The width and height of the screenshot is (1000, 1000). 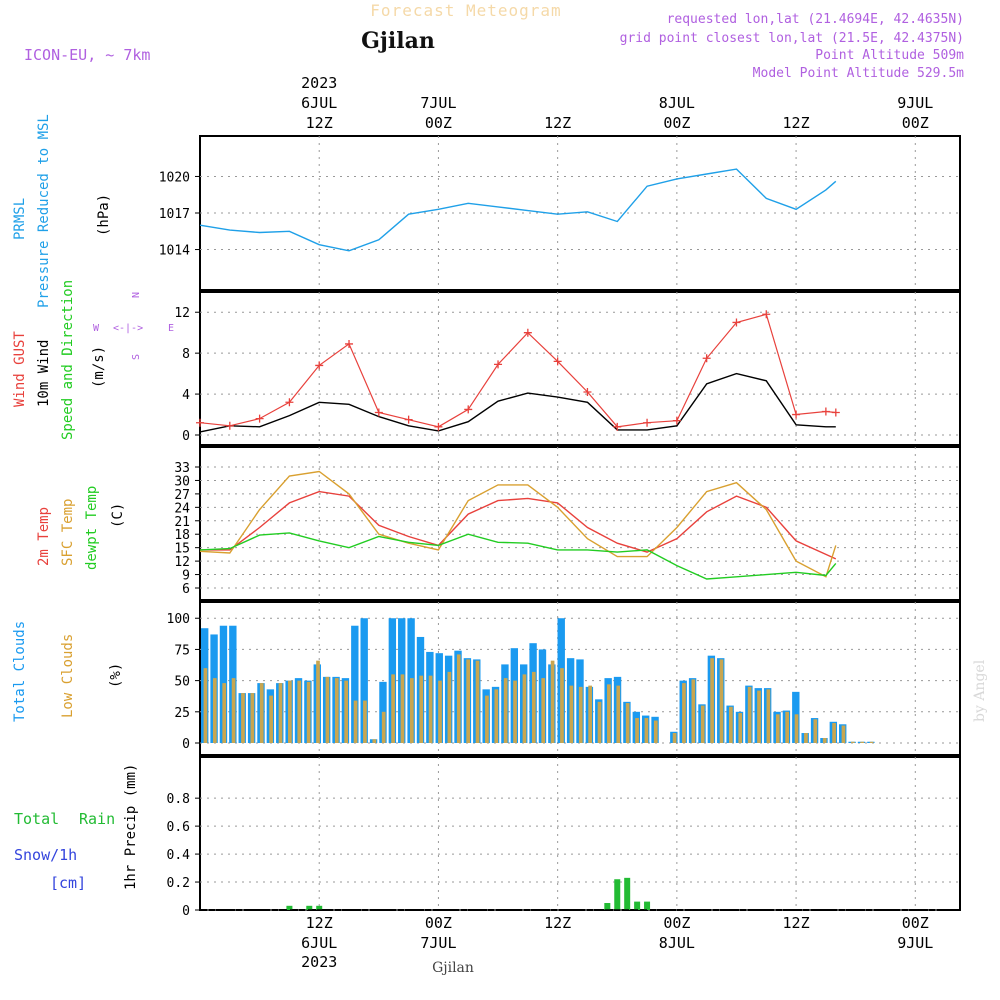 What do you see at coordinates (44, 211) in the screenshot?
I see `pressure-label-2: Pressure Reduced to MSL` at bounding box center [44, 211].